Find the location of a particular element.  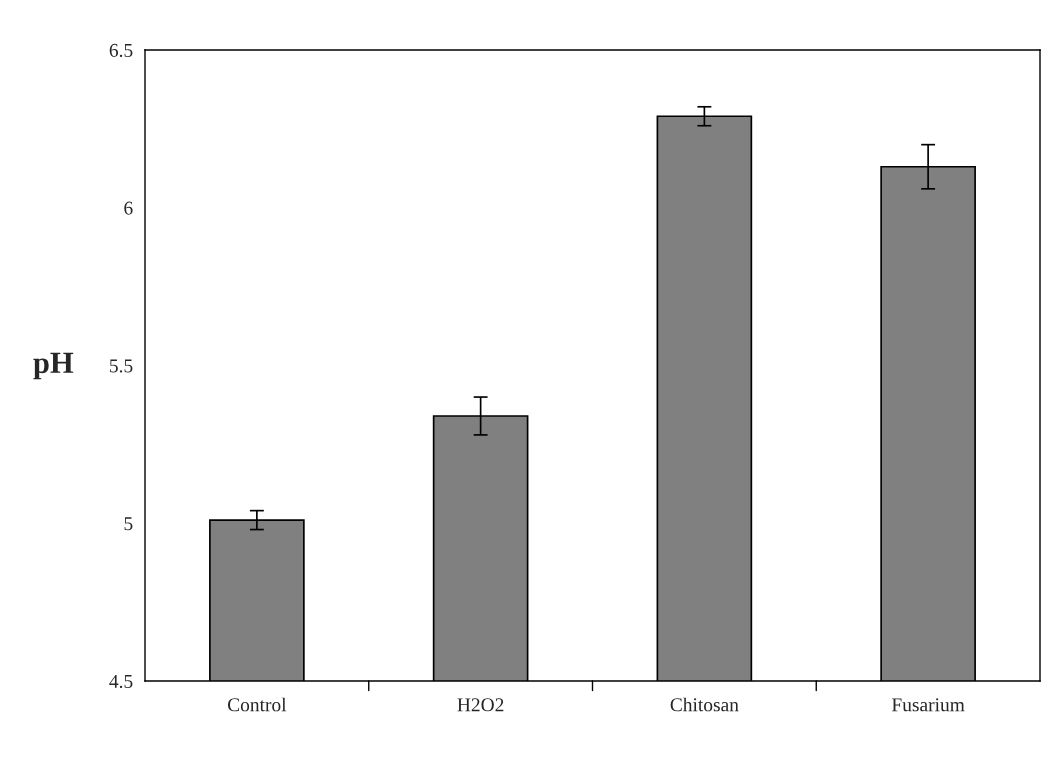

y-tick-label: 6 is located at coordinates (128, 208).